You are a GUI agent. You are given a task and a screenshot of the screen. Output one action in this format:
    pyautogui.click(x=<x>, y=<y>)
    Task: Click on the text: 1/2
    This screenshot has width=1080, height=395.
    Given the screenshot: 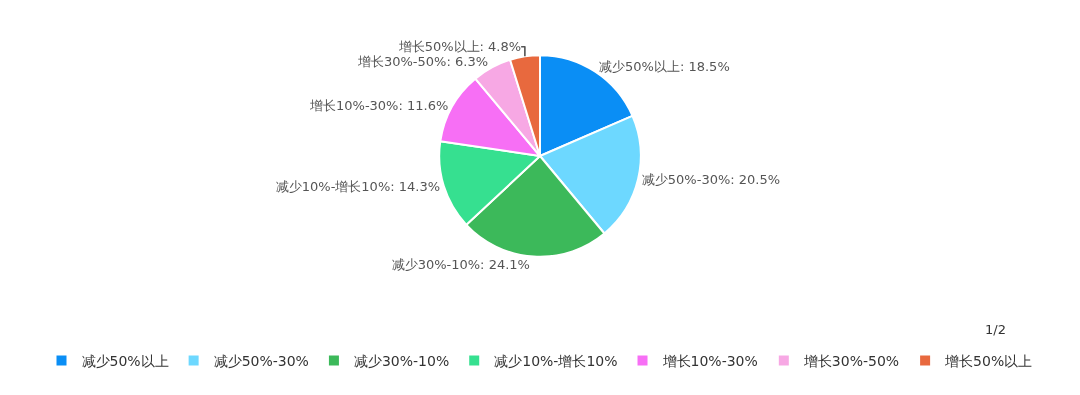 What is the action you would take?
    pyautogui.click(x=995, y=329)
    